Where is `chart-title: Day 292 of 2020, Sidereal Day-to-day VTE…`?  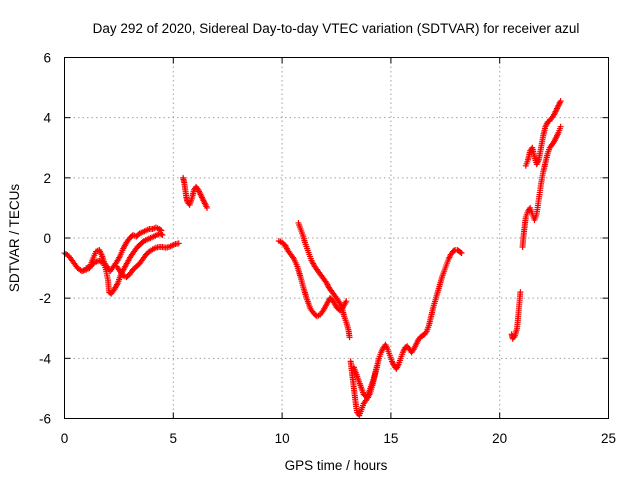
chart-title: Day 292 of 2020, Sidereal Day-to-day VTE… is located at coordinates (336, 28).